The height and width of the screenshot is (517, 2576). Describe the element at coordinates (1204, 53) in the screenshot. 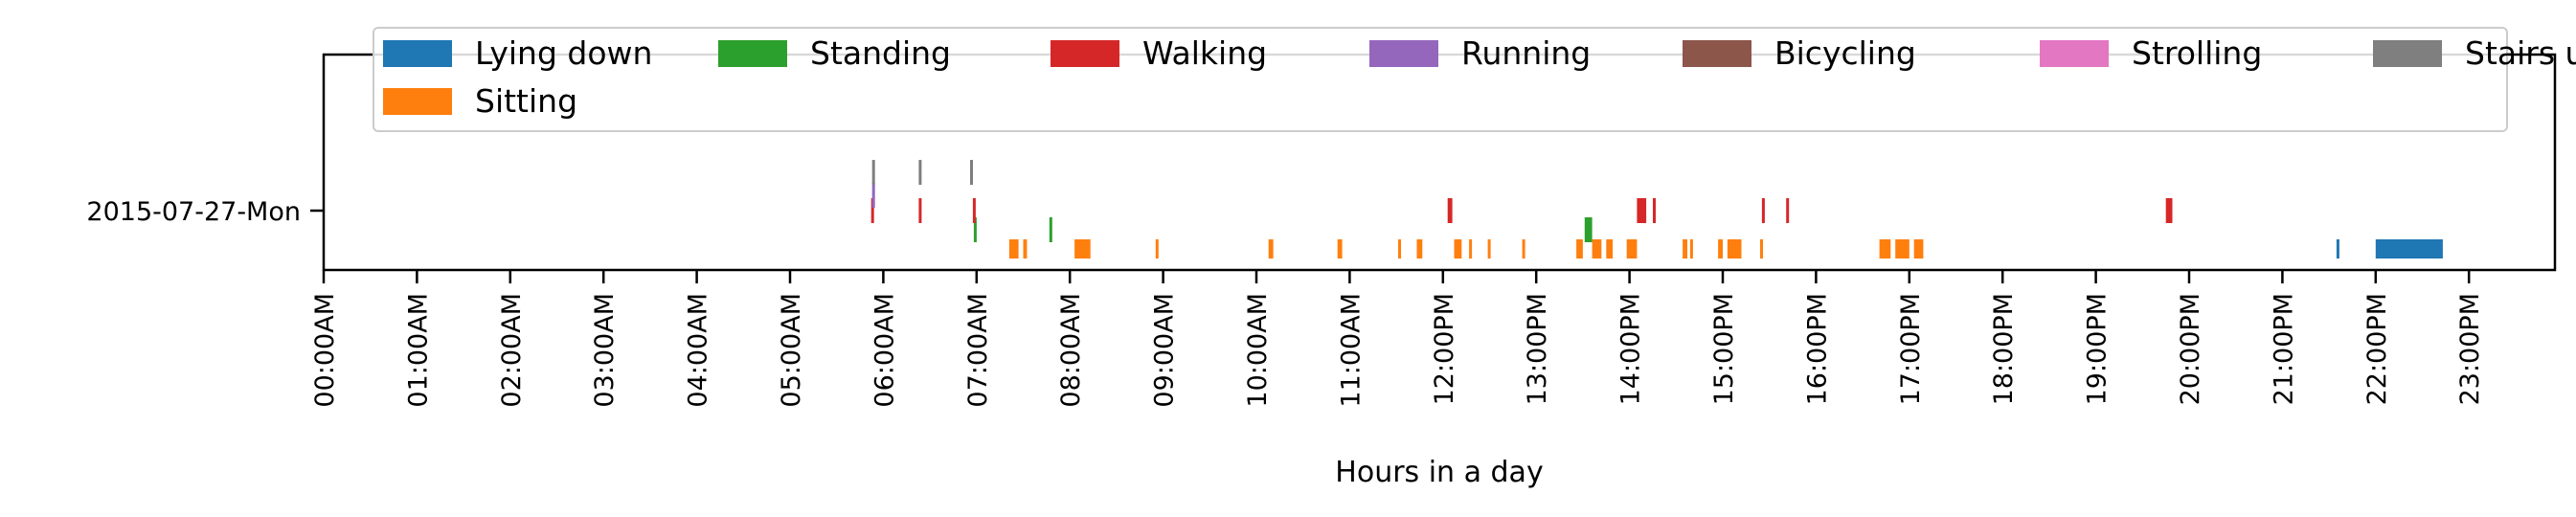

I see `legend-label-walking: Walking` at that location.